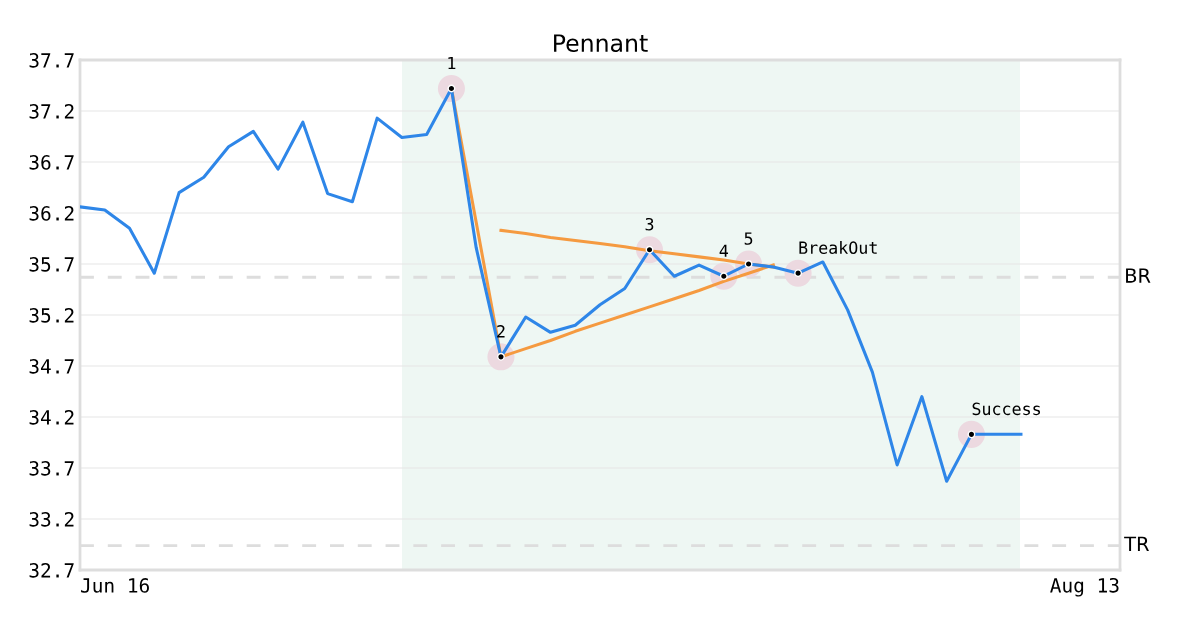  I want to click on y-tick-label: 36.7, so click(51, 162).